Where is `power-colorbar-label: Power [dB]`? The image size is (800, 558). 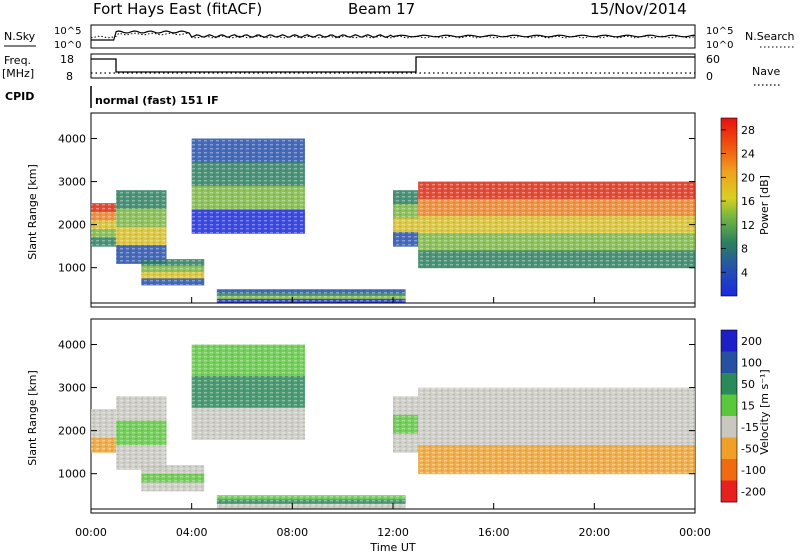
power-colorbar-label: Power [dB] is located at coordinates (764, 205).